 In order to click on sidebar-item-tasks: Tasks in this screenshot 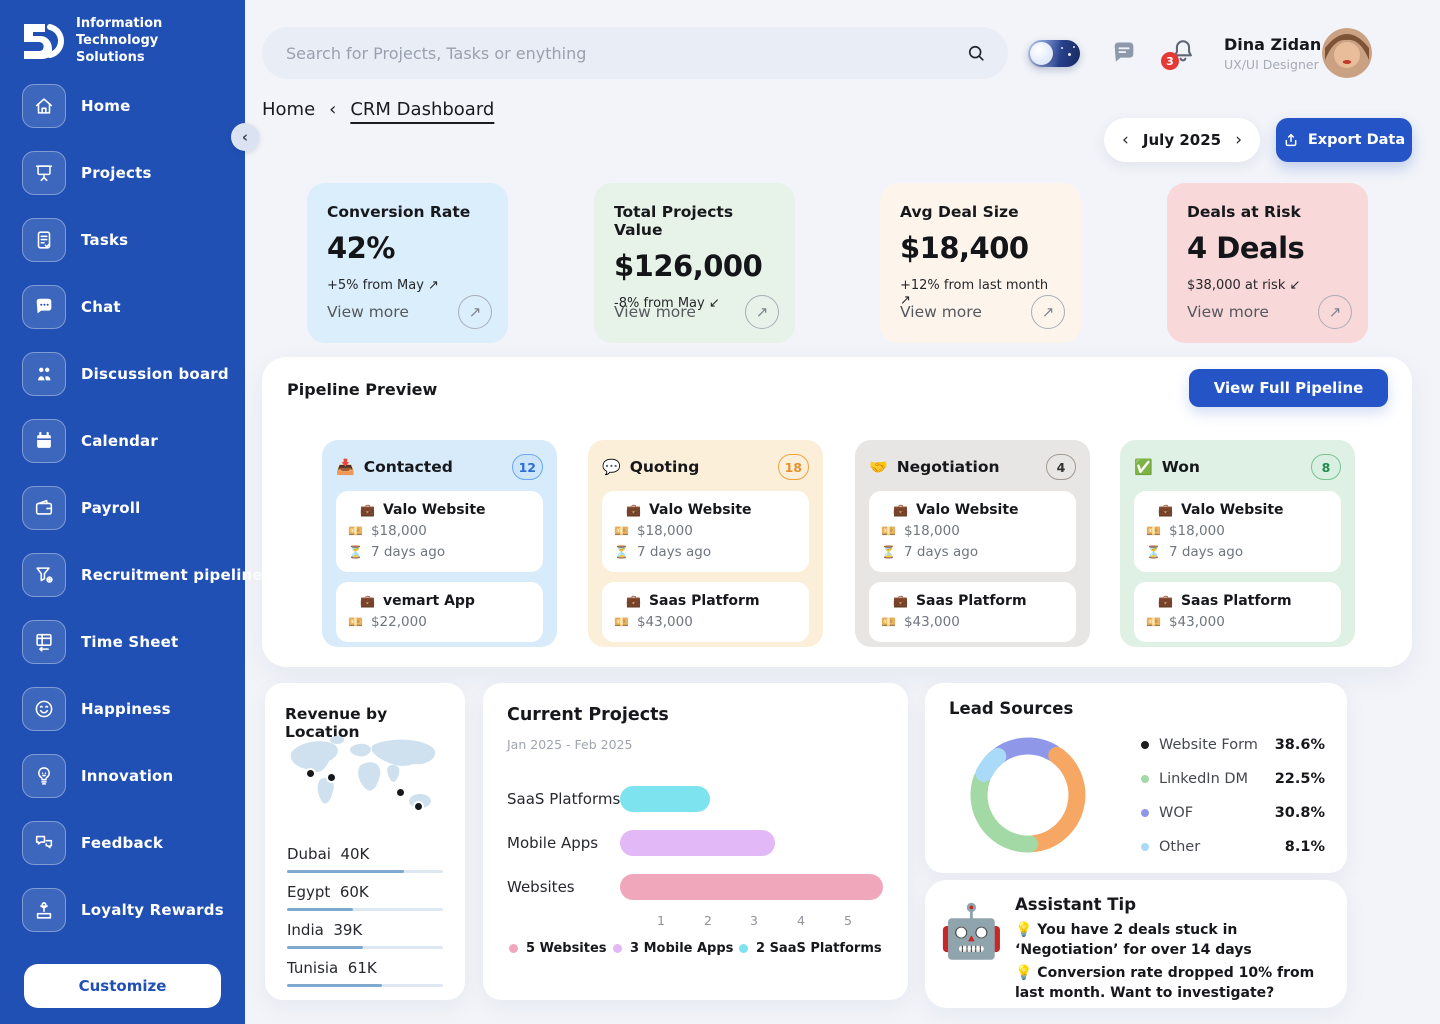, I will do `click(133, 240)`.